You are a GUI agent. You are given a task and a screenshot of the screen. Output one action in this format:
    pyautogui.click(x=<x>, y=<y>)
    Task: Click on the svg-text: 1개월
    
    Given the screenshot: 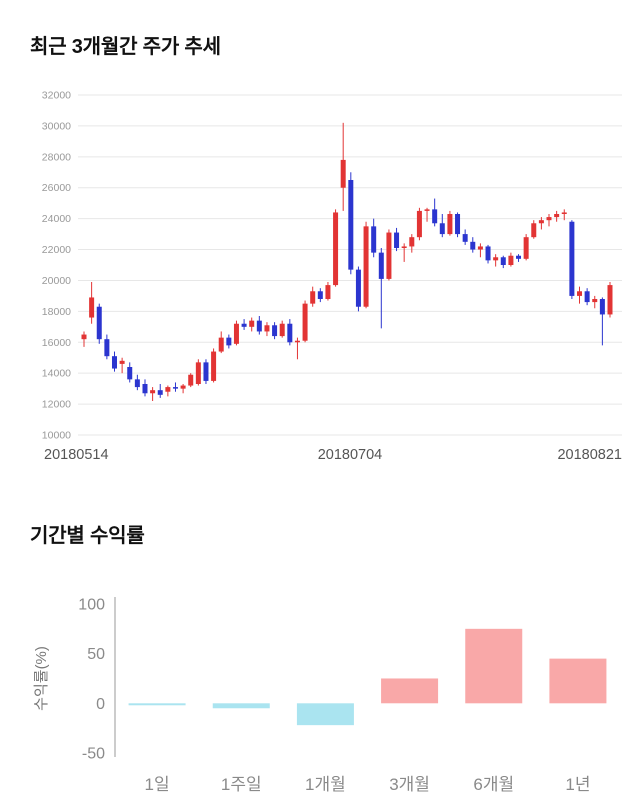 What is the action you would take?
    pyautogui.click(x=325, y=784)
    